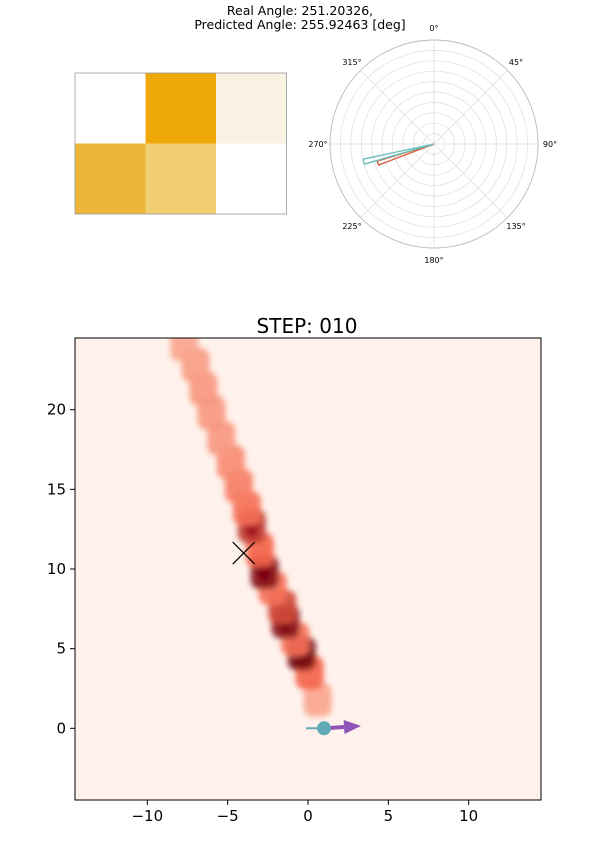  Describe the element at coordinates (389, 816) in the screenshot. I see `x-tick-label: 5` at that location.